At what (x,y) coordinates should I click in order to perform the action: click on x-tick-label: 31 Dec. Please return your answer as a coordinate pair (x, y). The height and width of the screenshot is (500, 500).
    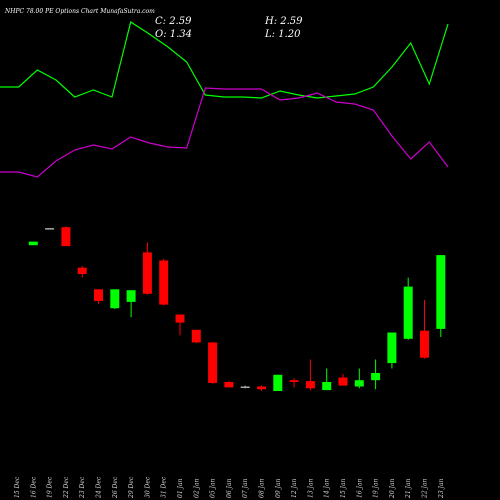
    Looking at the image, I should click on (164, 487).